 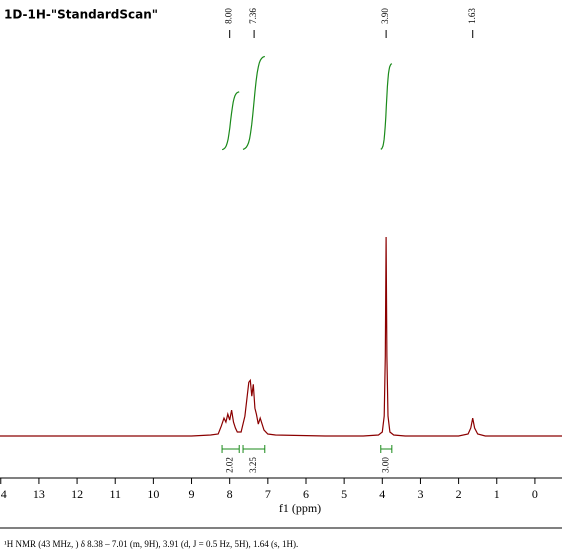 I want to click on x-tick-label: 12, so click(x=77, y=494).